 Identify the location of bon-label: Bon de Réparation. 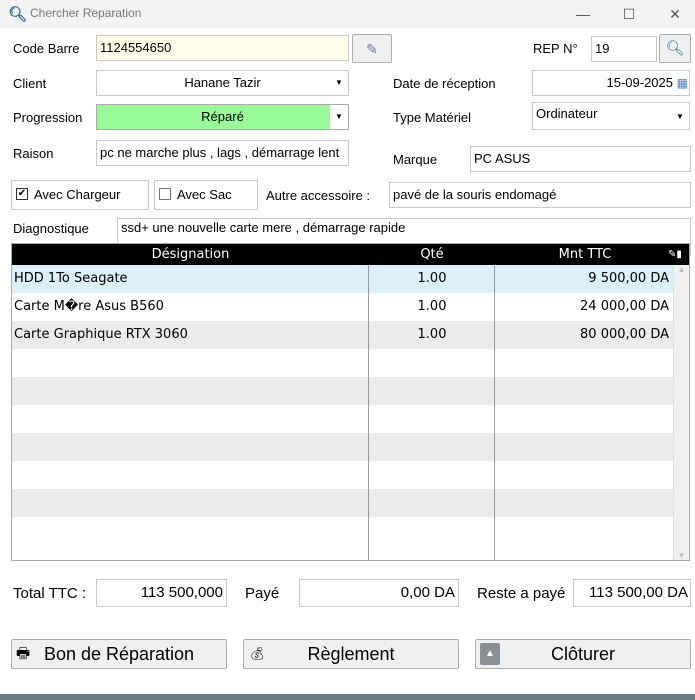
(119, 654).